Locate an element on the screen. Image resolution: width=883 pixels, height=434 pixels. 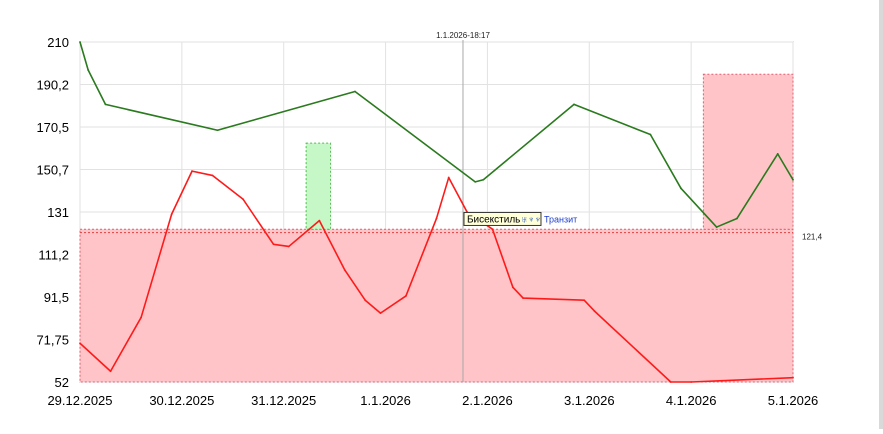
y-tick-label: 71,75 is located at coordinates (52, 340).